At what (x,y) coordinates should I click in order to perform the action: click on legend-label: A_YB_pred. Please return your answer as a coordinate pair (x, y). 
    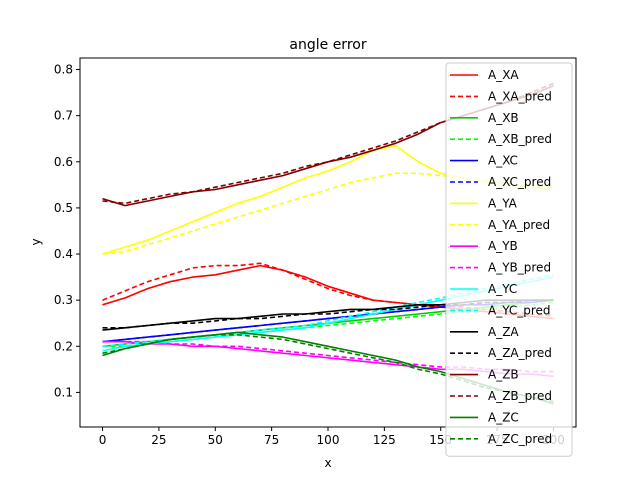
    Looking at the image, I should click on (519, 268).